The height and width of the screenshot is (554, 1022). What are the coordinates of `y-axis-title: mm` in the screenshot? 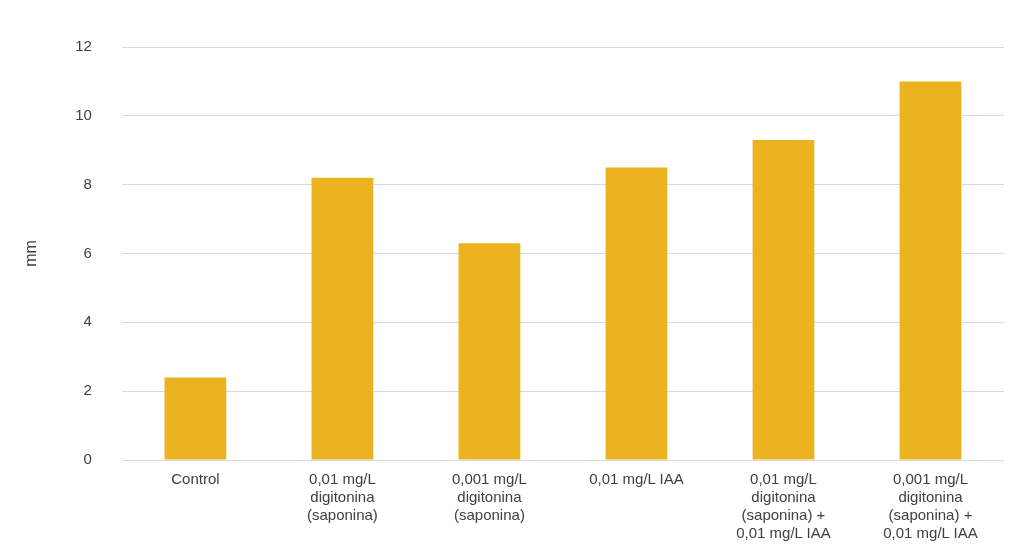 It's located at (31, 253).